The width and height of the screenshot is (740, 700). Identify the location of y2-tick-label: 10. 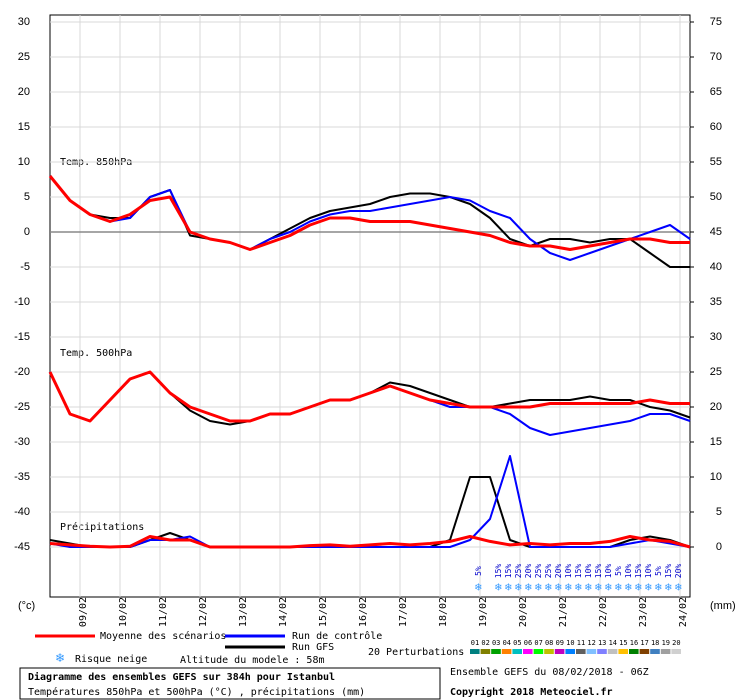
(716, 477).